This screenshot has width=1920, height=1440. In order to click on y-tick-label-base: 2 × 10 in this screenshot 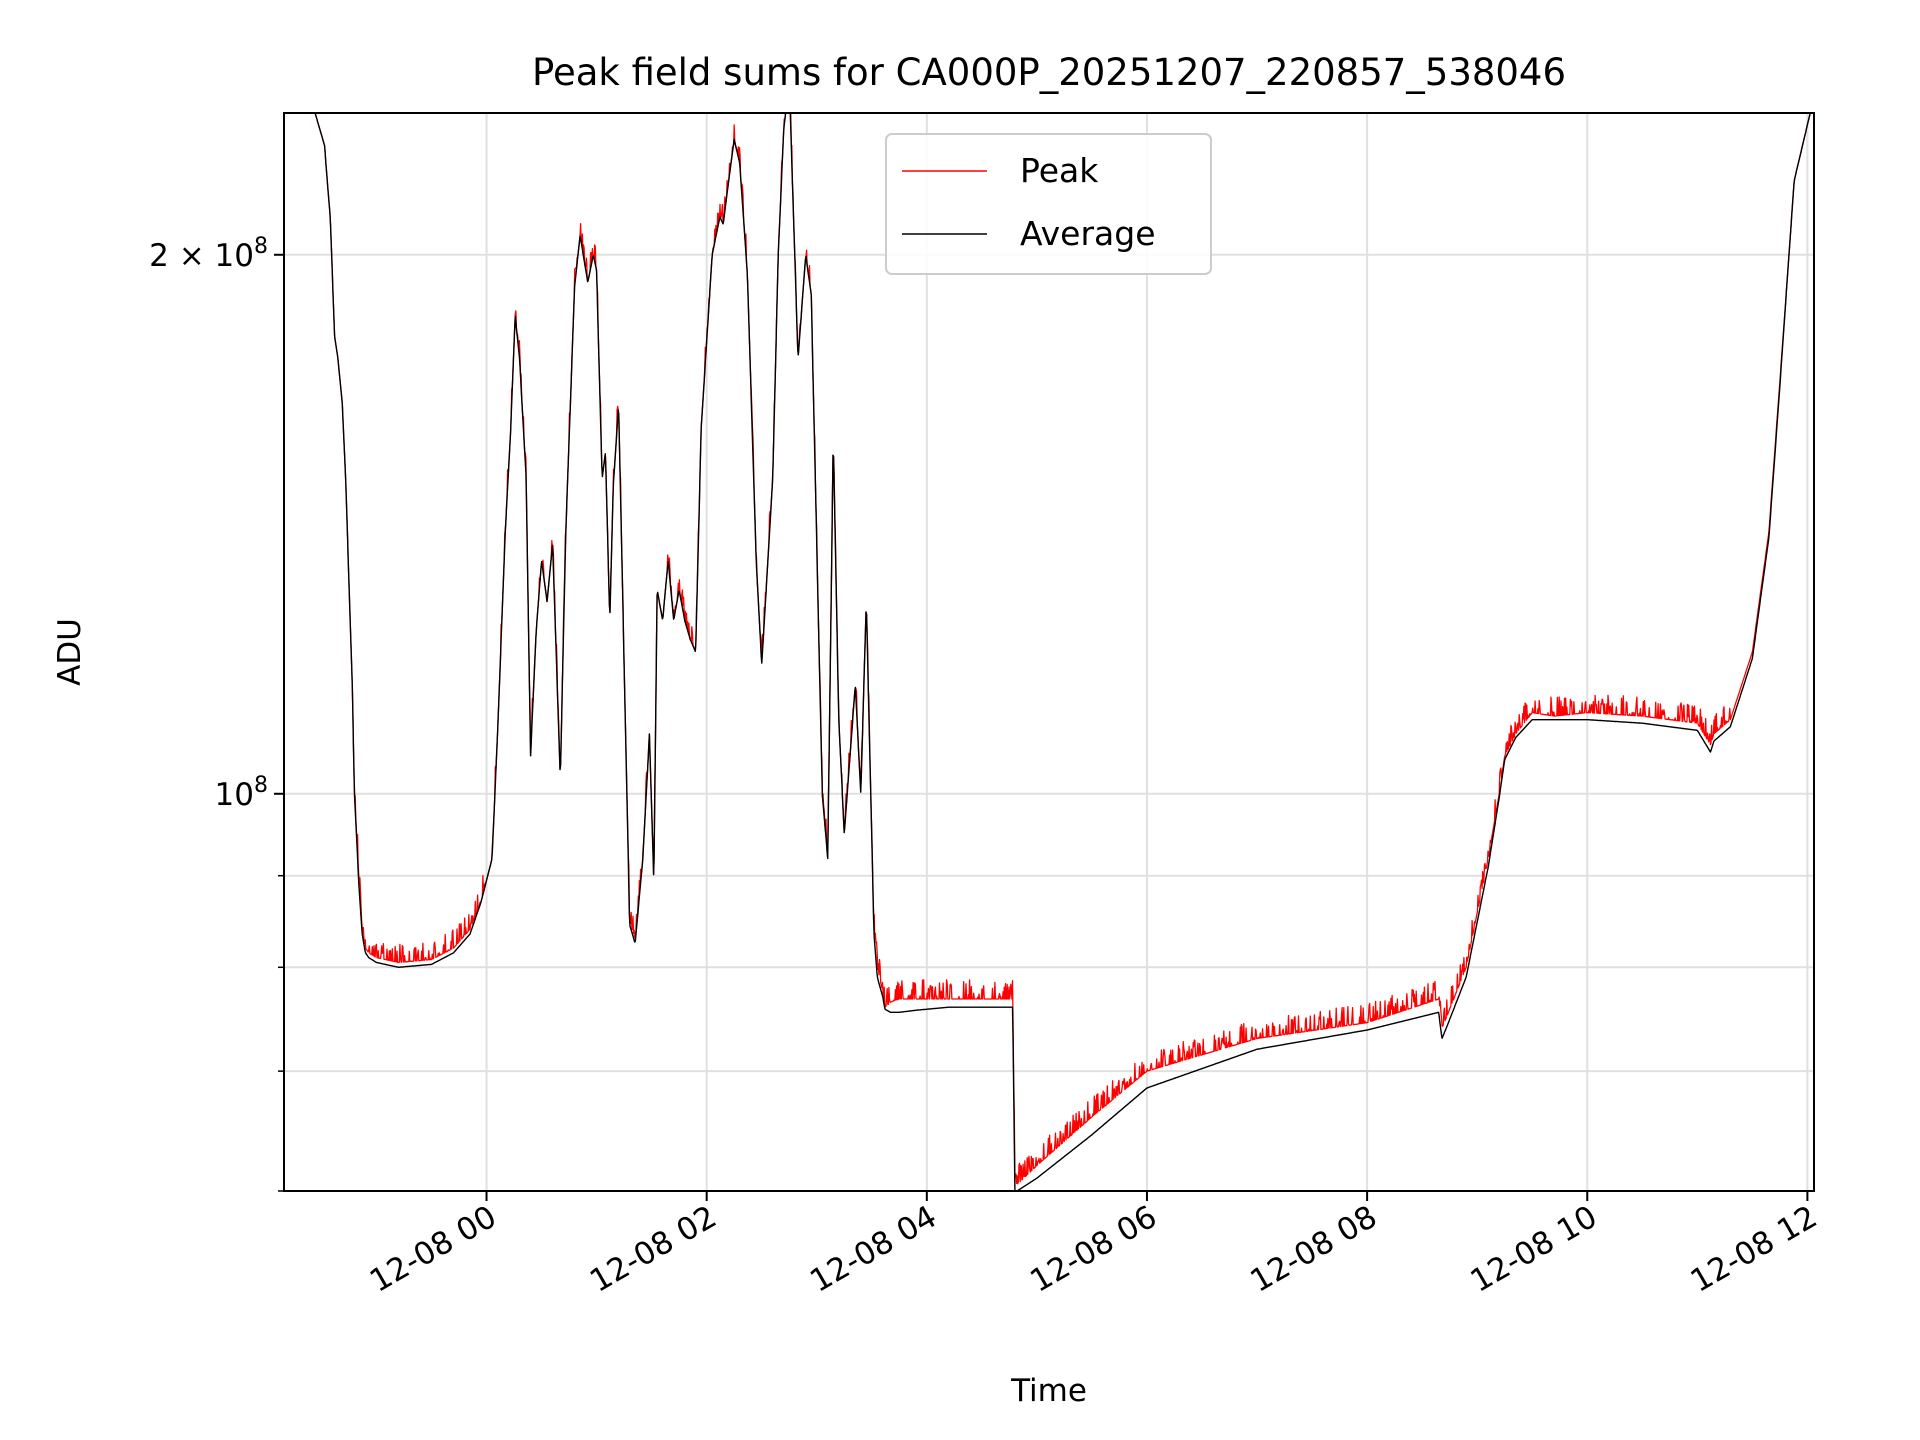, I will do `click(201, 256)`.